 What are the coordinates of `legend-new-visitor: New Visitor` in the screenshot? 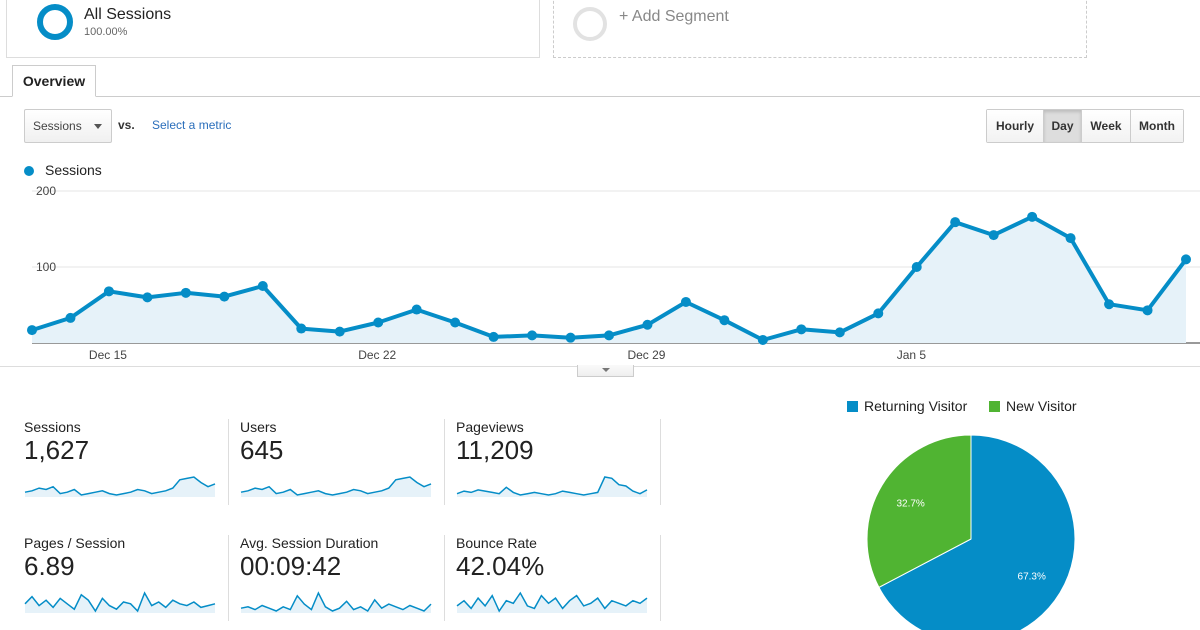 It's located at (1033, 406).